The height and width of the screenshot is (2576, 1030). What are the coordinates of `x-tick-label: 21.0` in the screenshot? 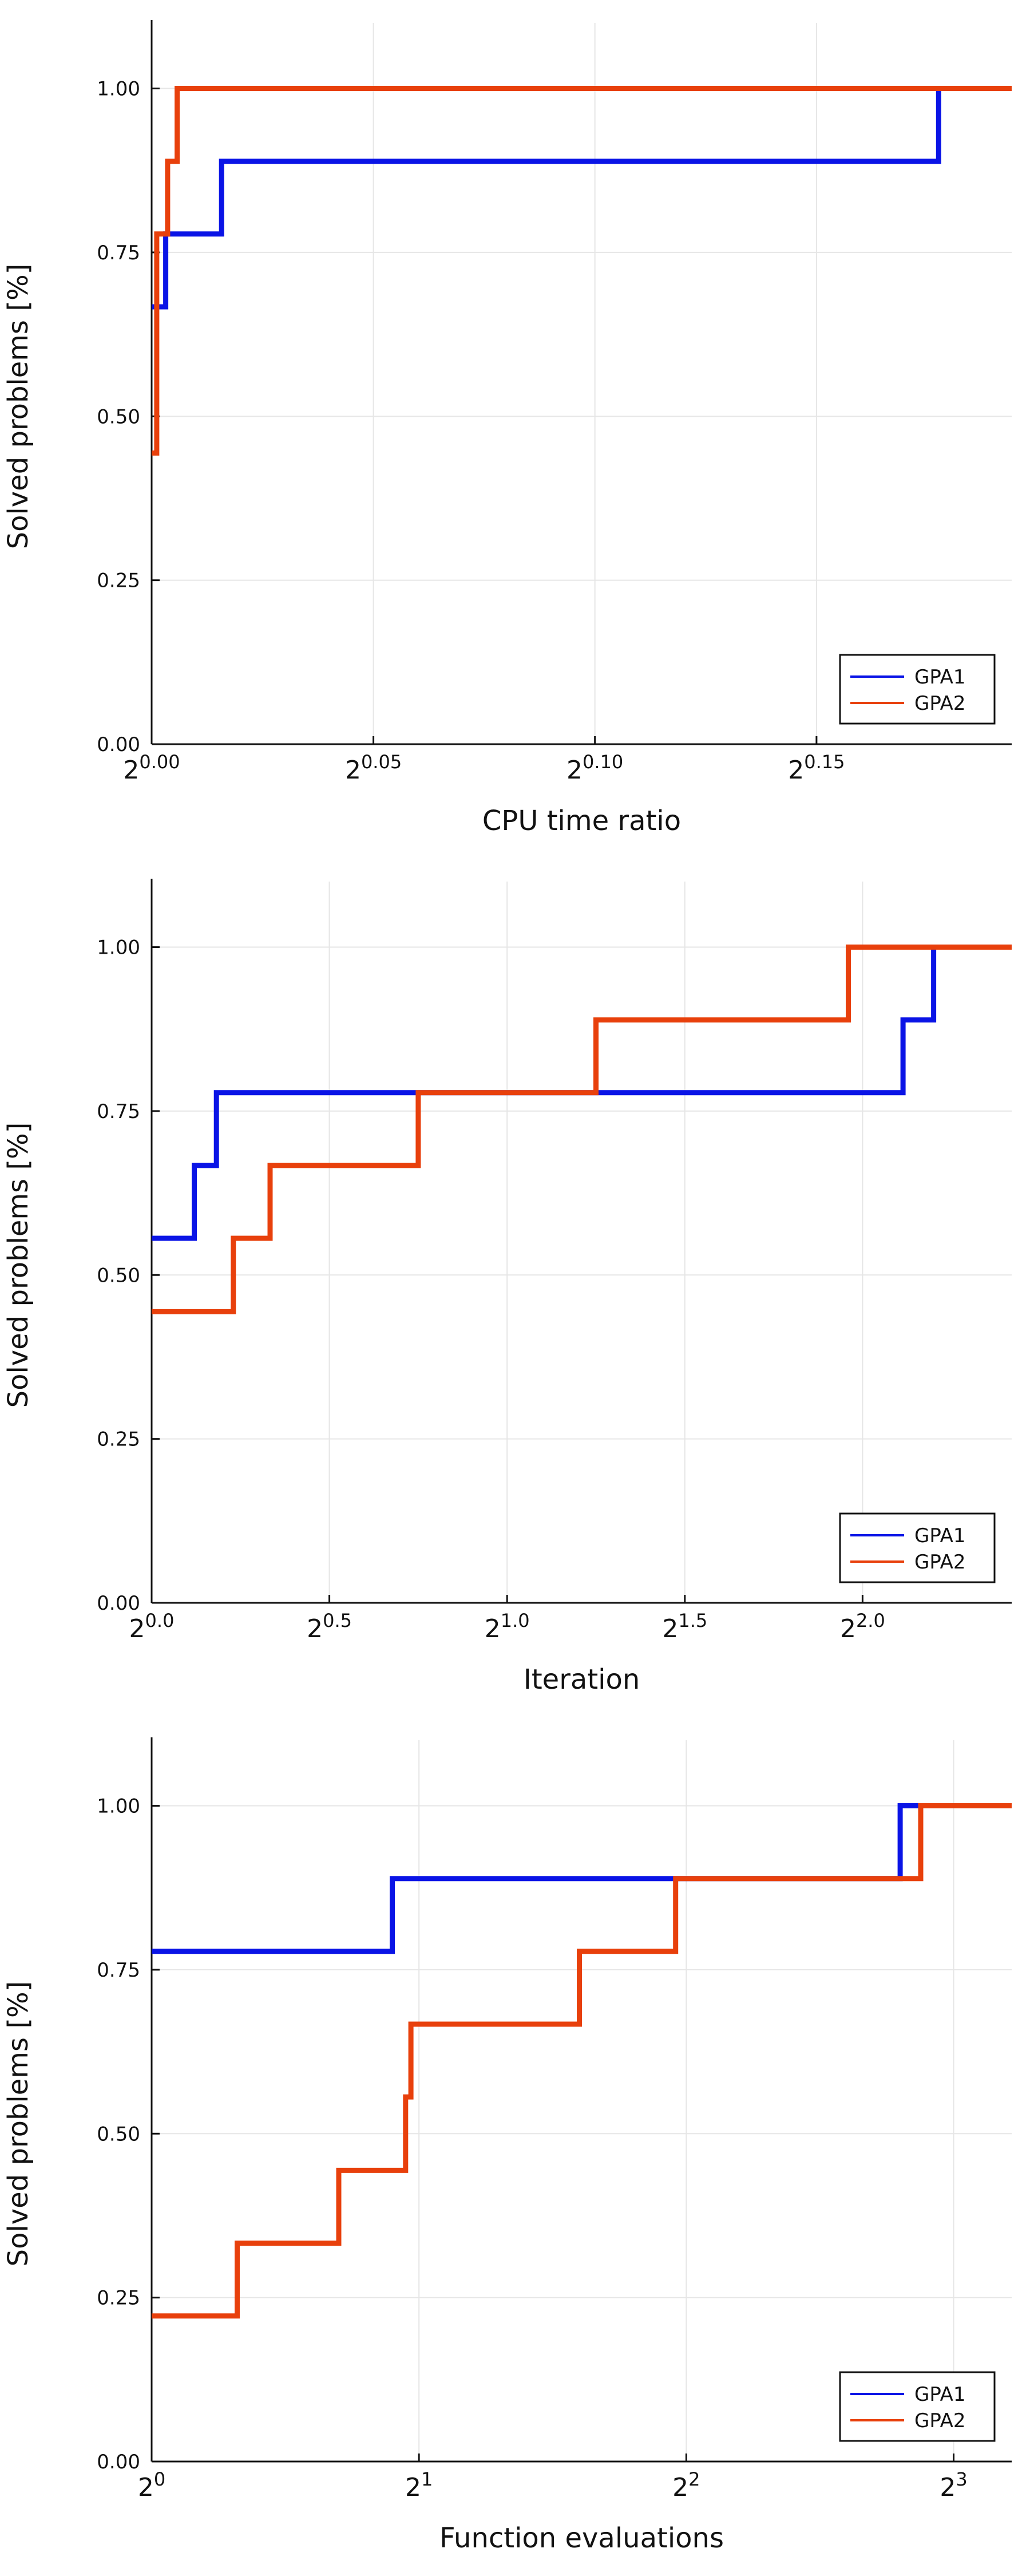 It's located at (507, 1626).